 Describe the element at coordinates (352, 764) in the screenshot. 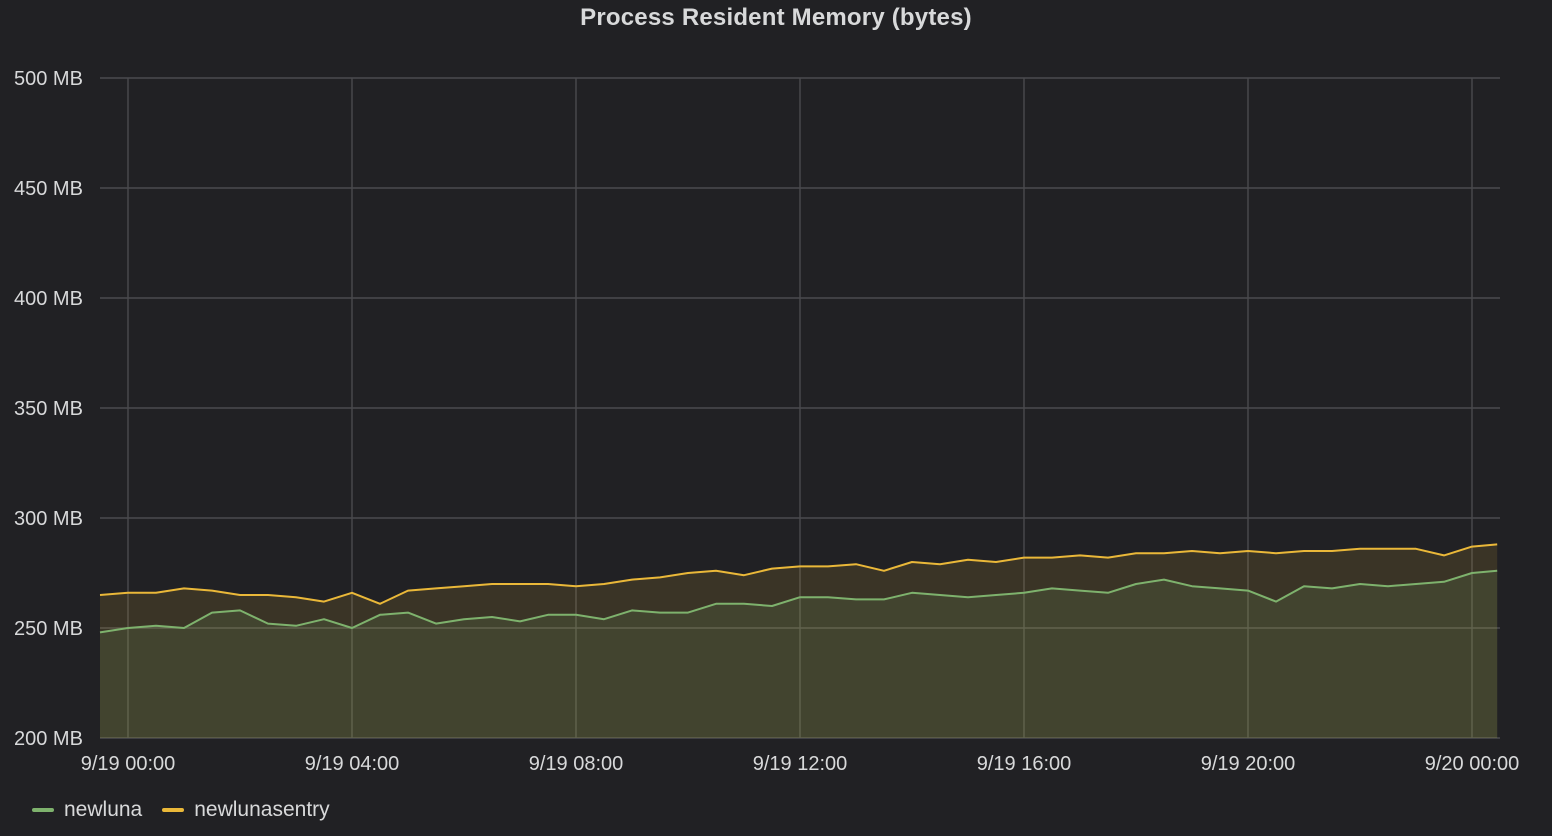

I see `x-tick-label: 9/19 04:00` at that location.